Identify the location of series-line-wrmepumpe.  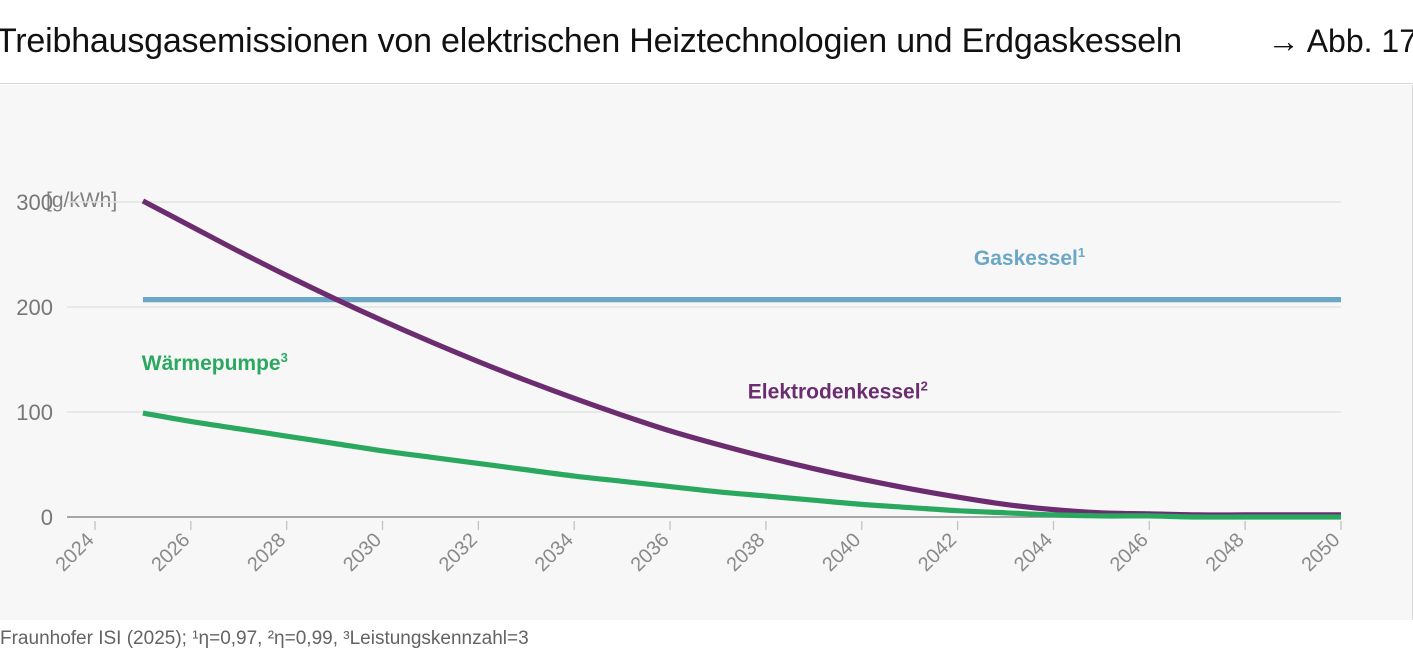
(741, 465).